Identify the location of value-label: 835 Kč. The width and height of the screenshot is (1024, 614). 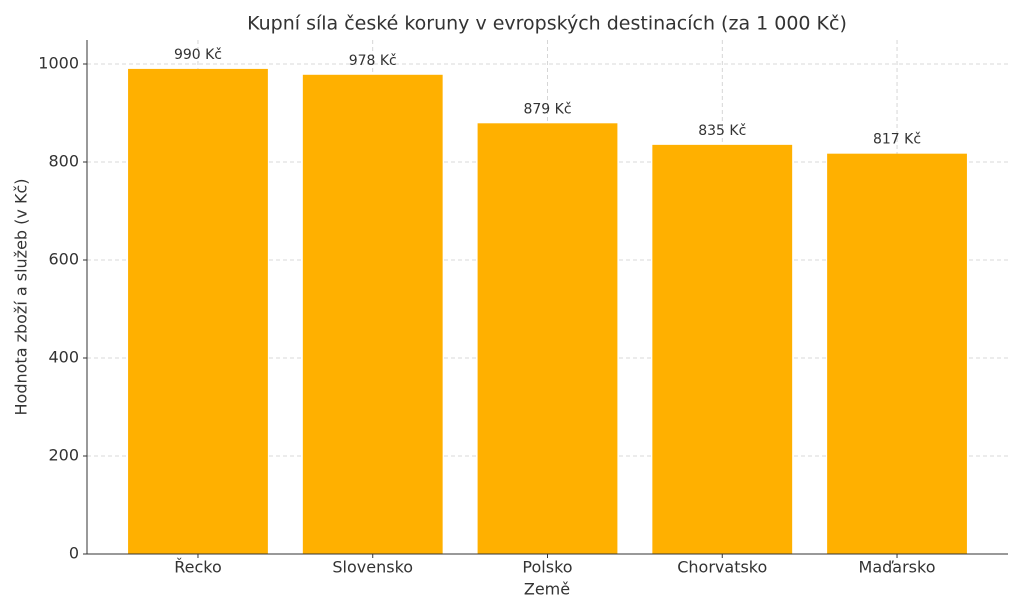
(722, 131).